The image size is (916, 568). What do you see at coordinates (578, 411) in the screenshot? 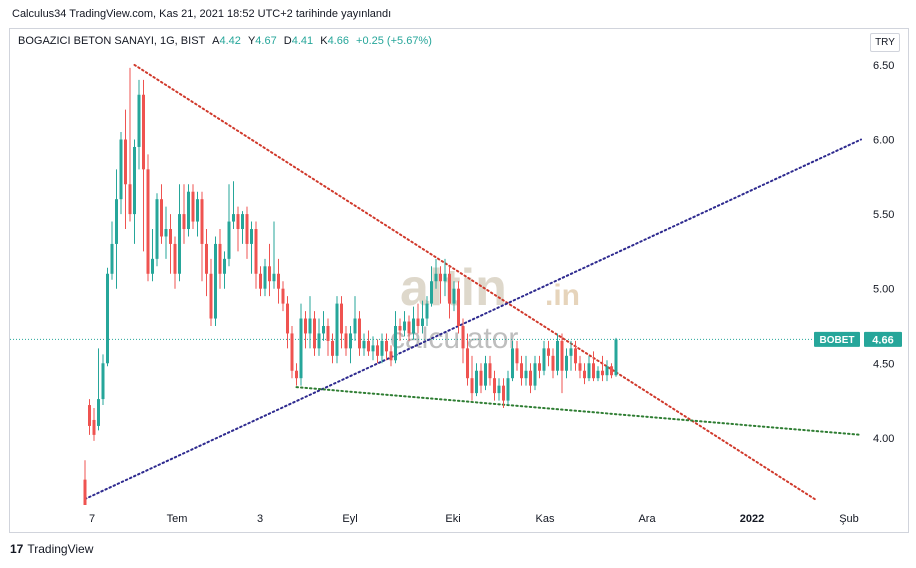
I see `trendline-green` at bounding box center [578, 411].